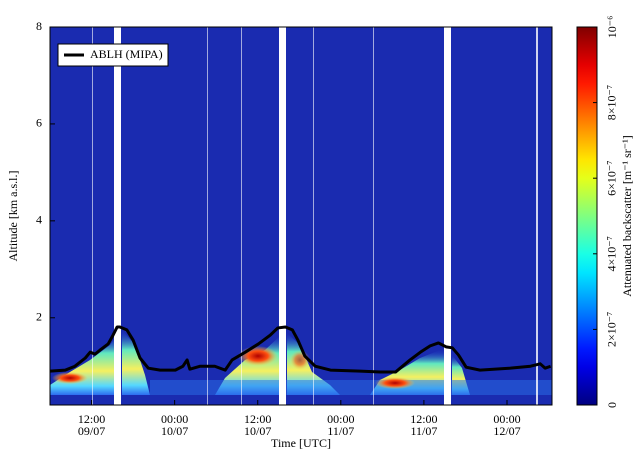 This screenshot has width=638, height=452. Describe the element at coordinates (612, 329) in the screenshot. I see `colorbar-tick-label: 2×10⁻⁷` at that location.